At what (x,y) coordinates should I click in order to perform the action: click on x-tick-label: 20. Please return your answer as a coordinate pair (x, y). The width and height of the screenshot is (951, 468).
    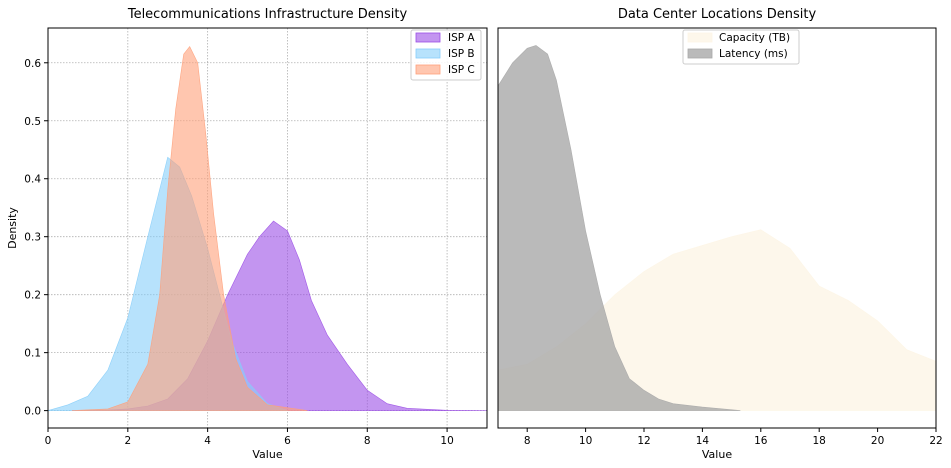
    Looking at the image, I should click on (877, 441).